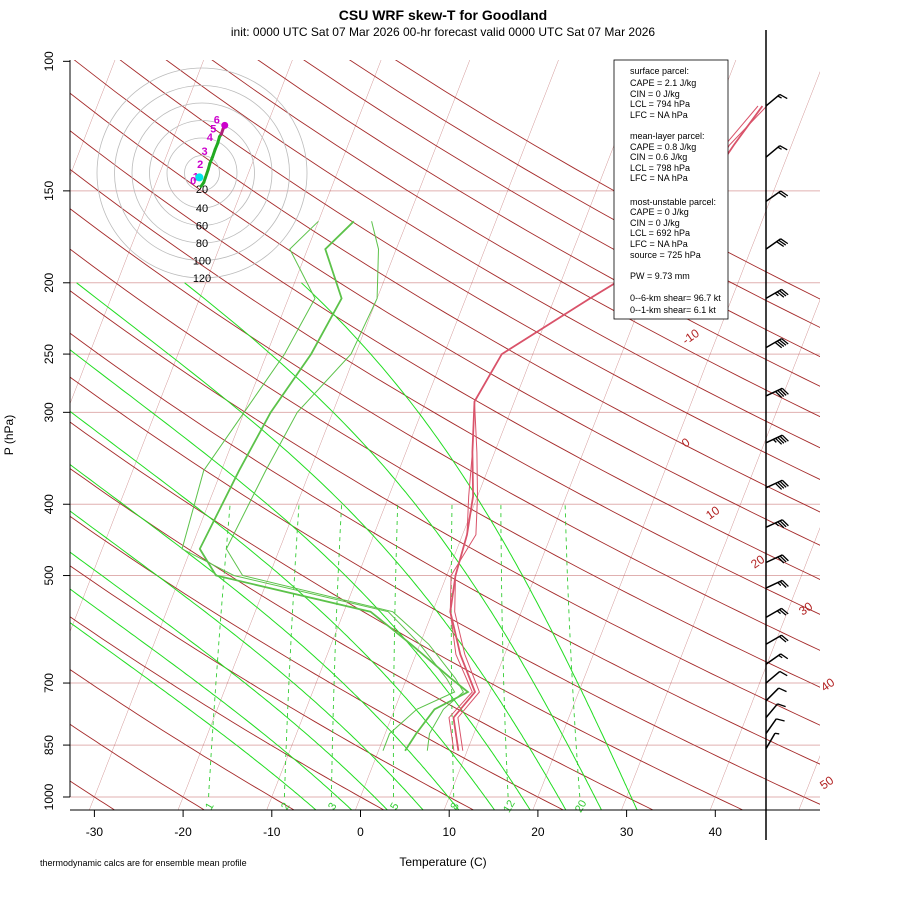 This screenshot has width=900, height=900. I want to click on surface-cape: CAPE = 2.1 J/kg, so click(663, 83).